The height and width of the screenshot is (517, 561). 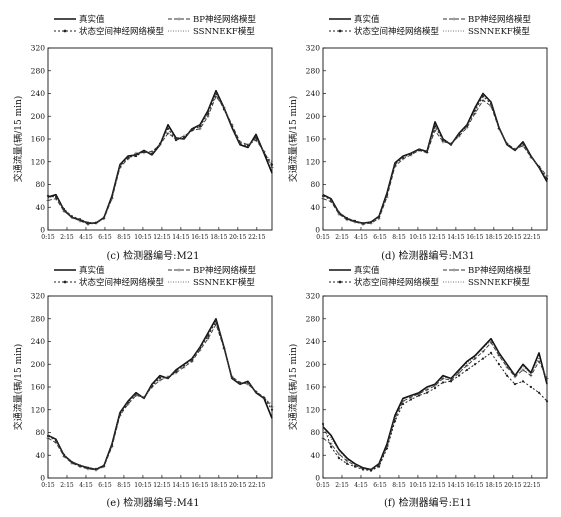 What do you see at coordinates (380, 237) in the screenshot?
I see `x-tick-label: 6:15` at bounding box center [380, 237].